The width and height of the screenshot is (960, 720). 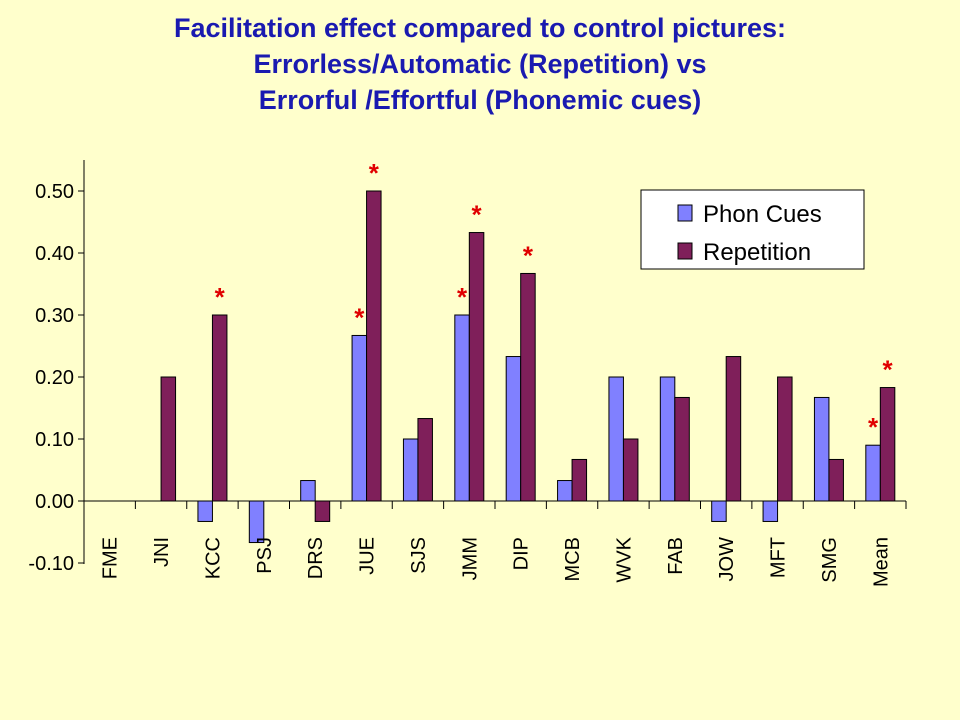 I want to click on bar-phon-cues-drs, so click(x=308, y=491).